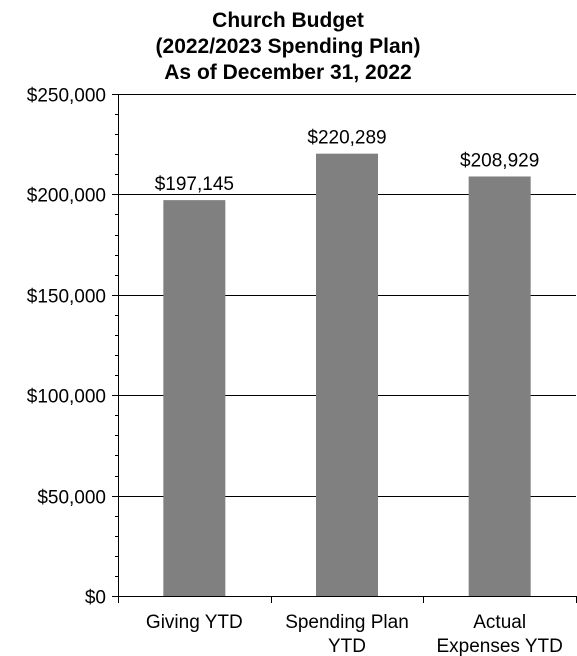  Describe the element at coordinates (346, 138) in the screenshot. I see `data-label-1: $220,289` at that location.